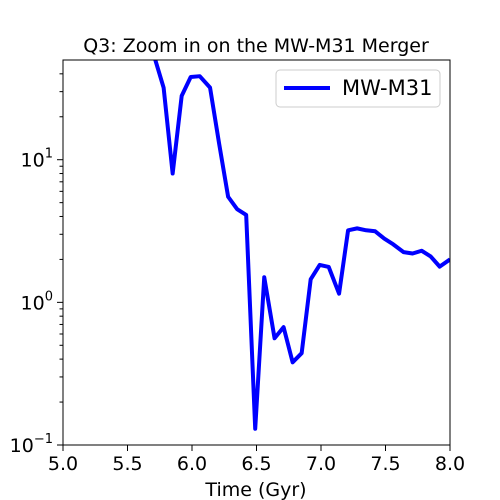 The image size is (500, 500). I want to click on x-tick-label: 5.0, so click(63, 464).